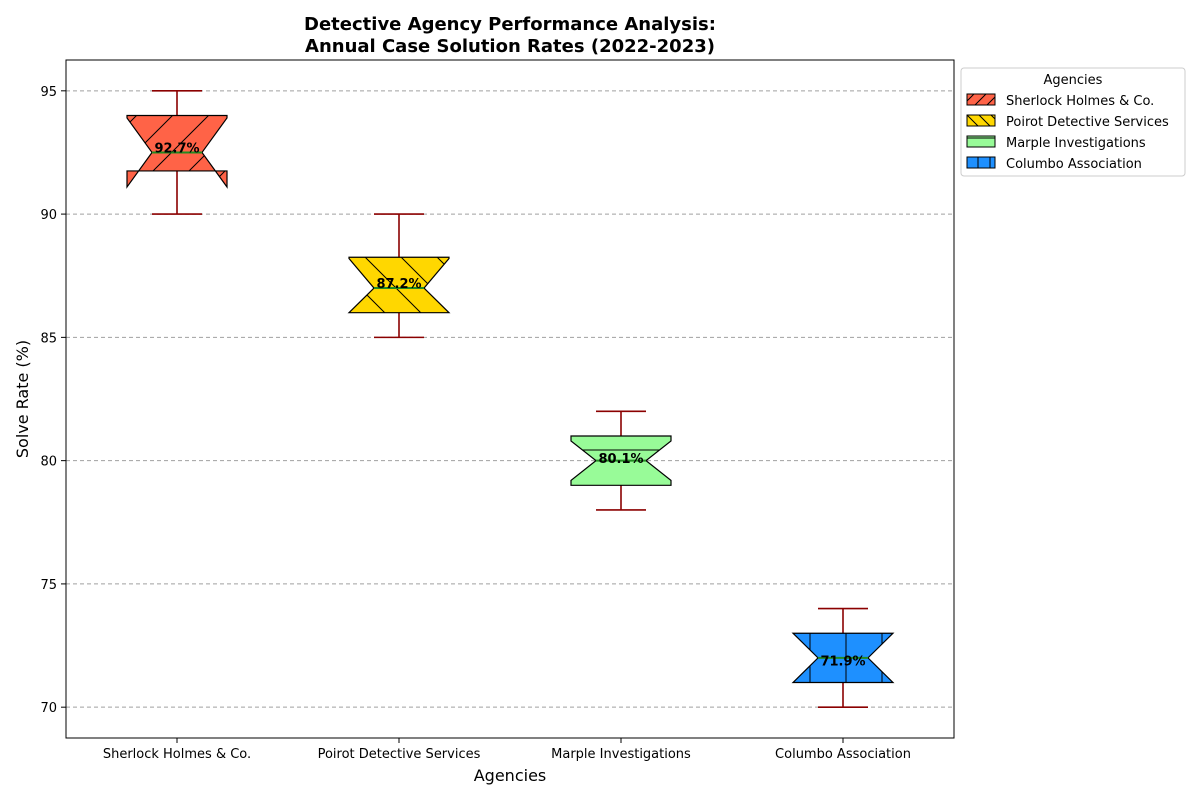  What do you see at coordinates (843, 754) in the screenshot?
I see `x-tick-label: Columbo Association` at bounding box center [843, 754].